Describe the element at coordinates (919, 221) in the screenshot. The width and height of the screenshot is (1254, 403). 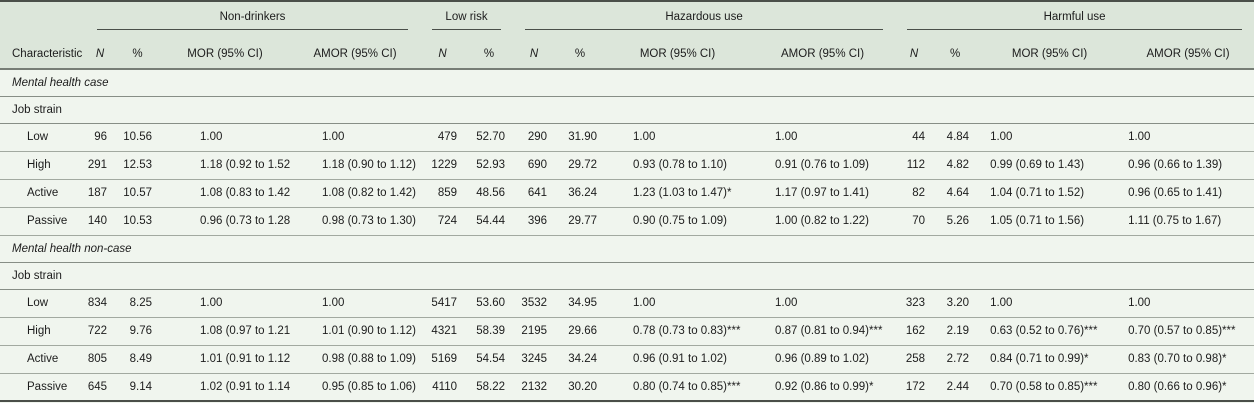
I see `data-cell: 70` at that location.